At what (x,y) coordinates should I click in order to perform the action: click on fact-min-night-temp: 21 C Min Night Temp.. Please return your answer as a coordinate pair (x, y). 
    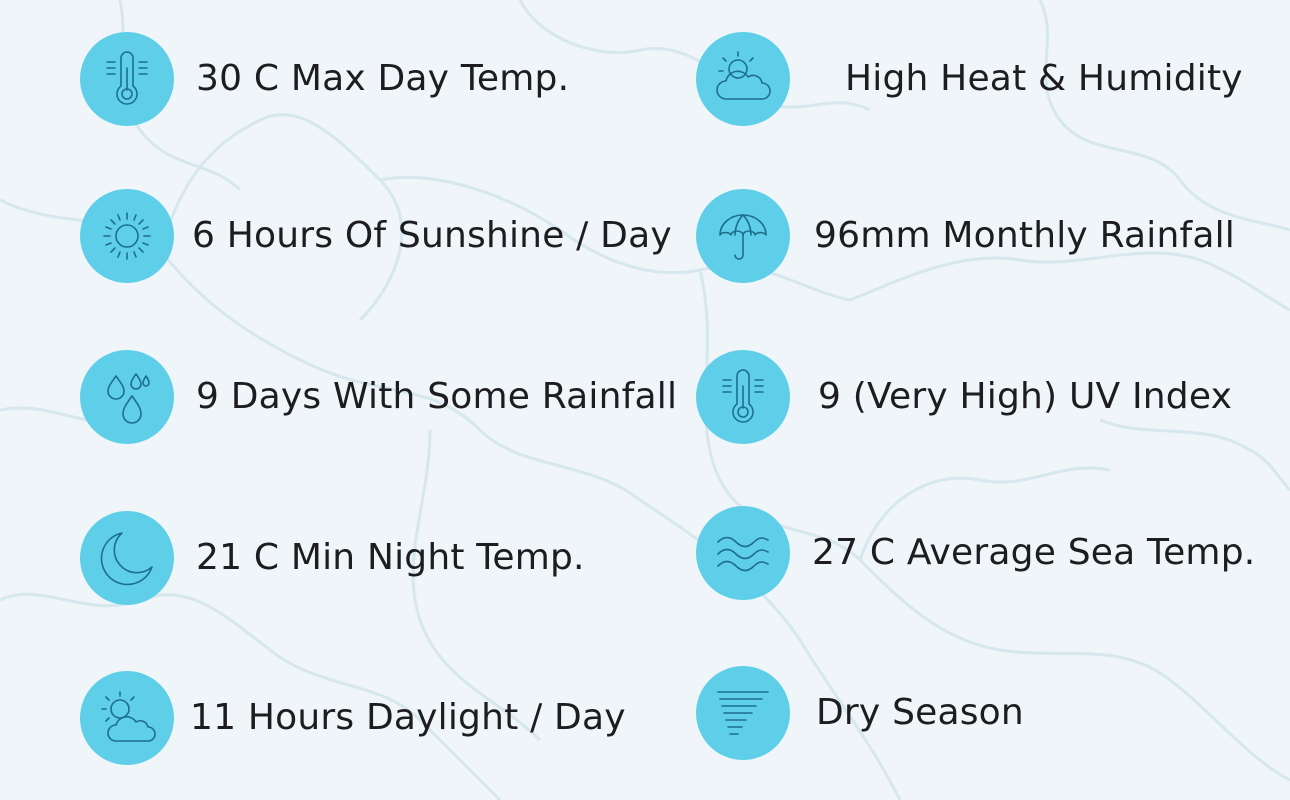
    Looking at the image, I should click on (332, 558).